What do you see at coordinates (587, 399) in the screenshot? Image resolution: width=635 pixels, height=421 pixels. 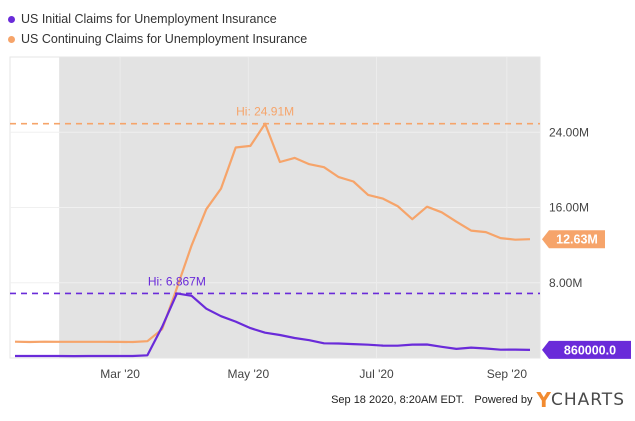 I see `ycharts-logo-text: CHARTS` at bounding box center [587, 399].